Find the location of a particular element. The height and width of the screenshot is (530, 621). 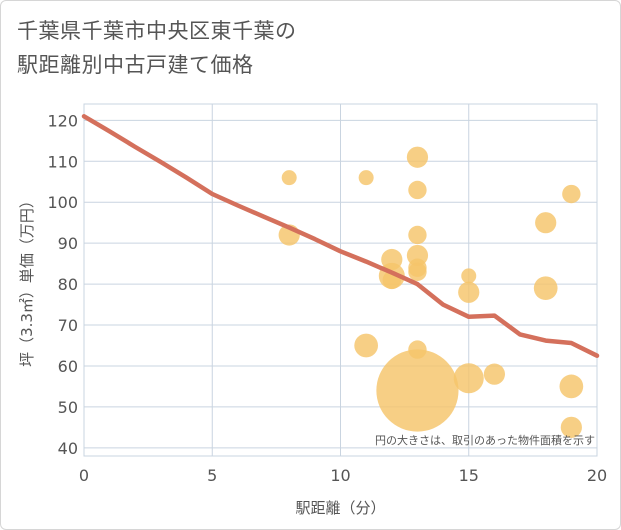

y-tick-labels: 40 50 60 70 80 90 100 110 120 is located at coordinates (62, 284).